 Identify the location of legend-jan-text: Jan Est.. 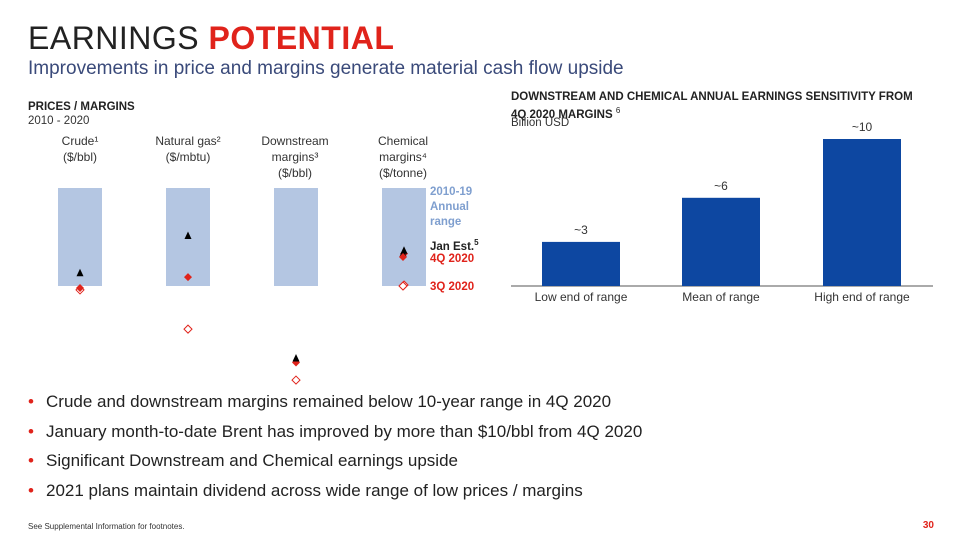
(452, 246).